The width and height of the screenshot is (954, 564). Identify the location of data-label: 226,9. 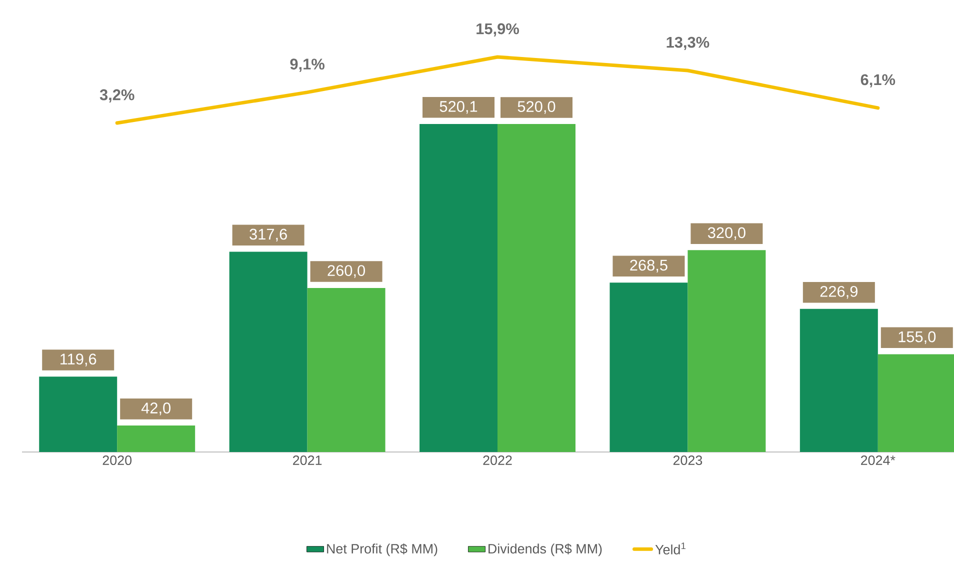
(839, 292).